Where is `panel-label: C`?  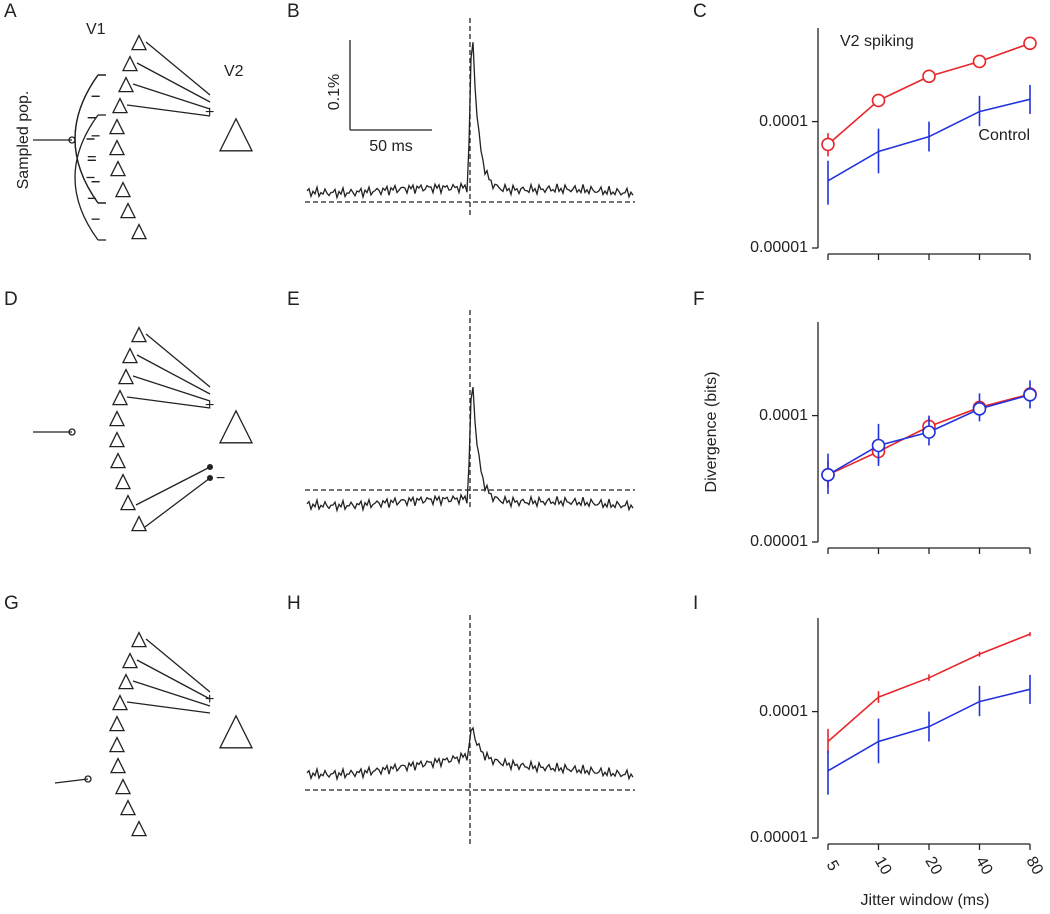
panel-label: C is located at coordinates (700, 11).